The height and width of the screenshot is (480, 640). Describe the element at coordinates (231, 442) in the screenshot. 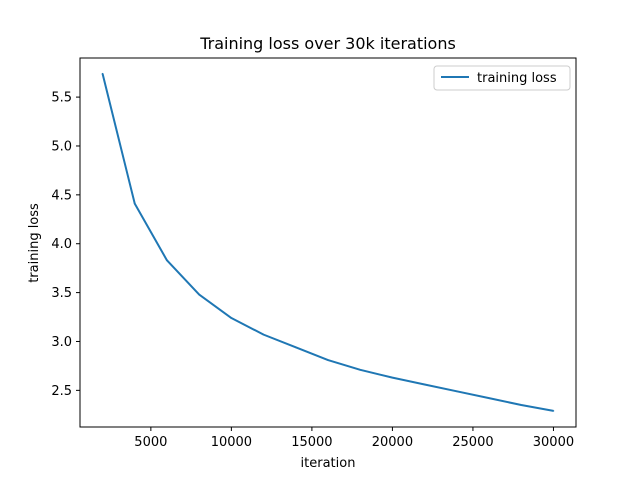

I see `x-tick-label: 10000` at that location.